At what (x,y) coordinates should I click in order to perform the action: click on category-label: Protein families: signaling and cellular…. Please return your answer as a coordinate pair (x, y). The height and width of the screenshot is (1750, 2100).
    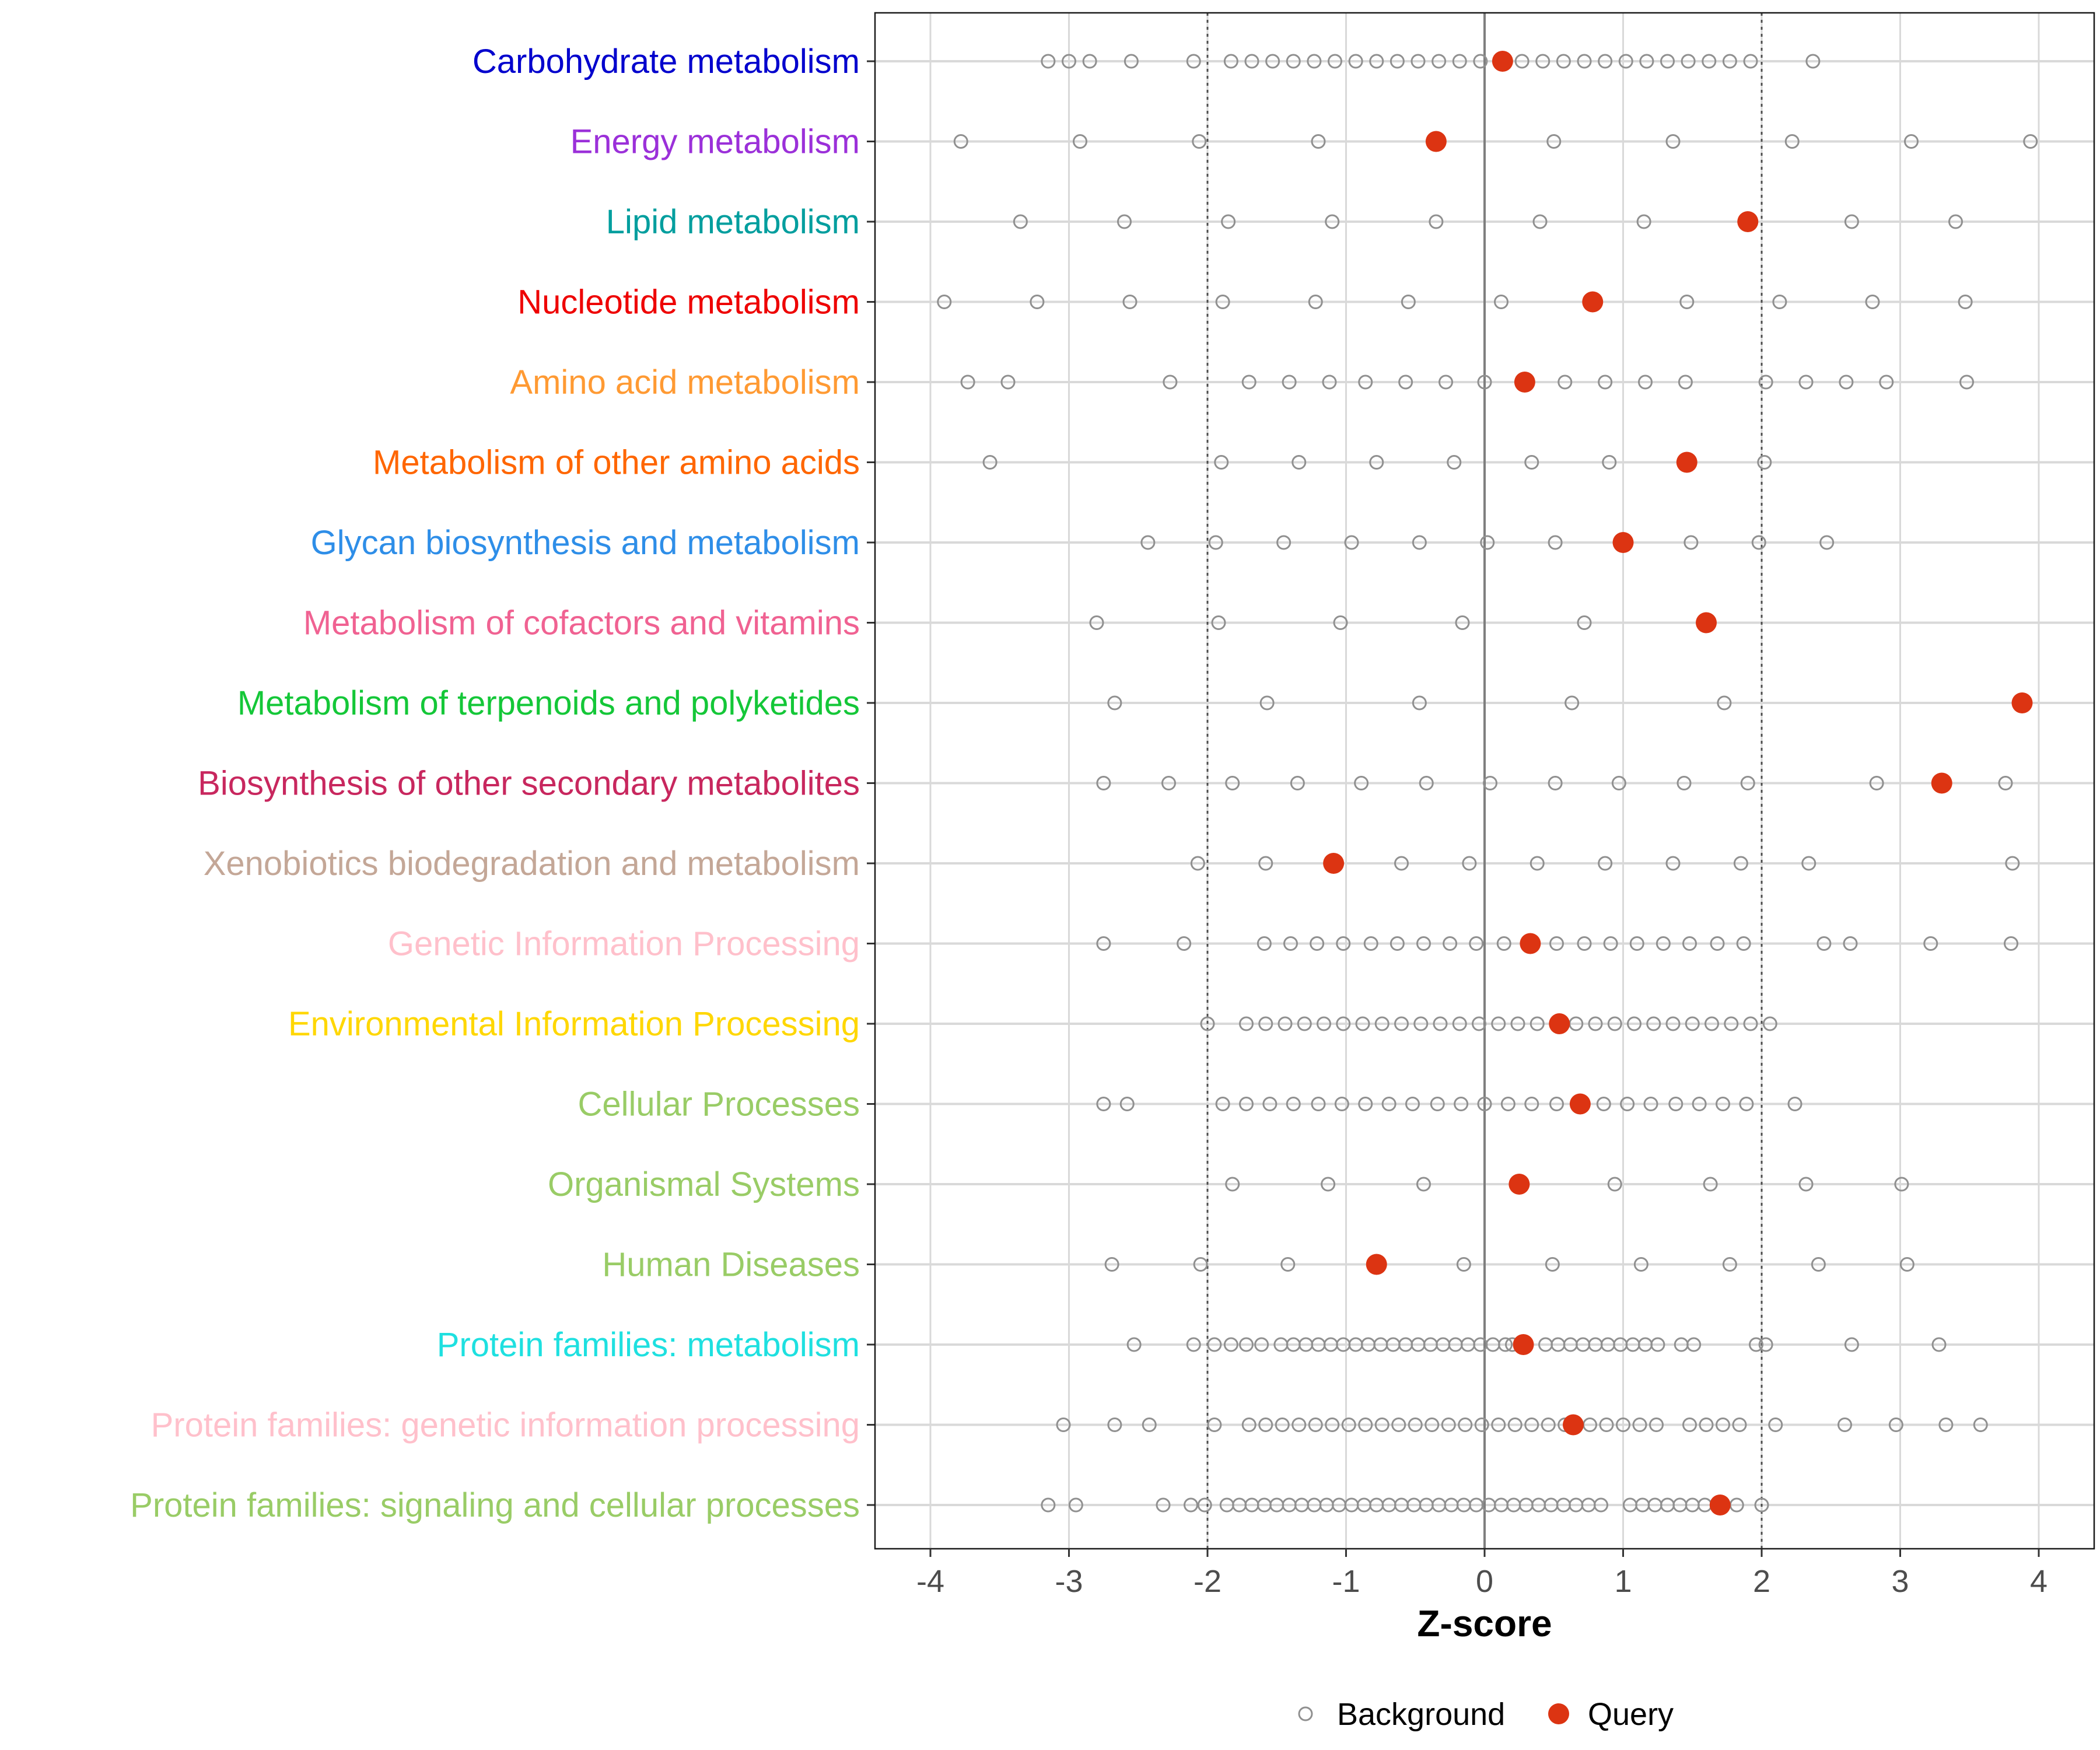
    Looking at the image, I should click on (495, 1505).